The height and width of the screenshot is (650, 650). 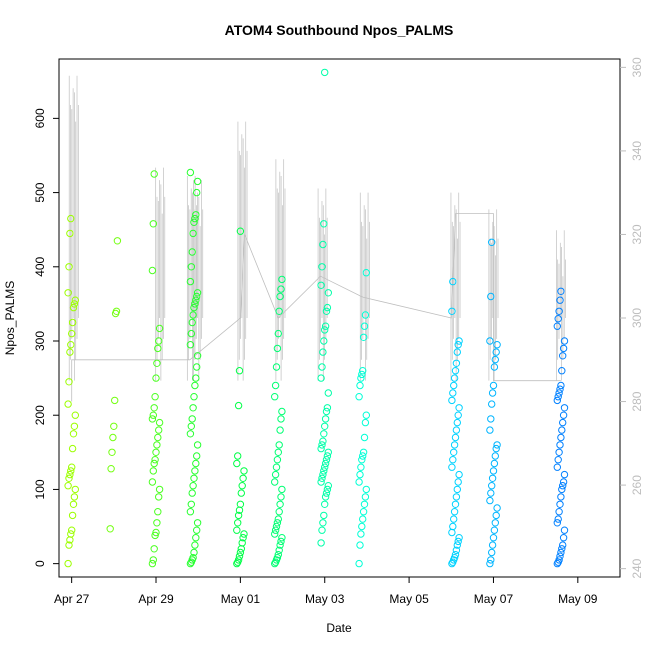 I want to click on x-tick-label: Apr 29, so click(x=156, y=599).